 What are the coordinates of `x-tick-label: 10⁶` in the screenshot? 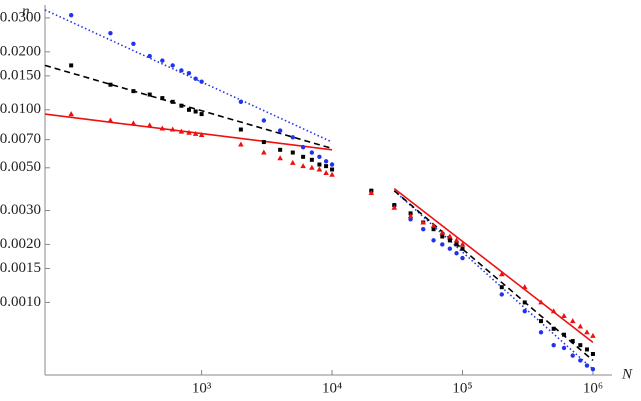 It's located at (593, 388).